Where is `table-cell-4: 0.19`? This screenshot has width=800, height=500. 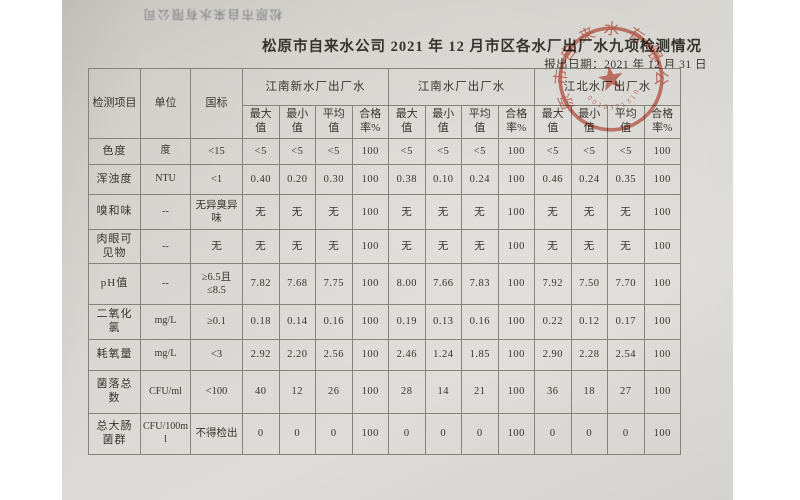
table-cell-4: 0.19 is located at coordinates (407, 321).